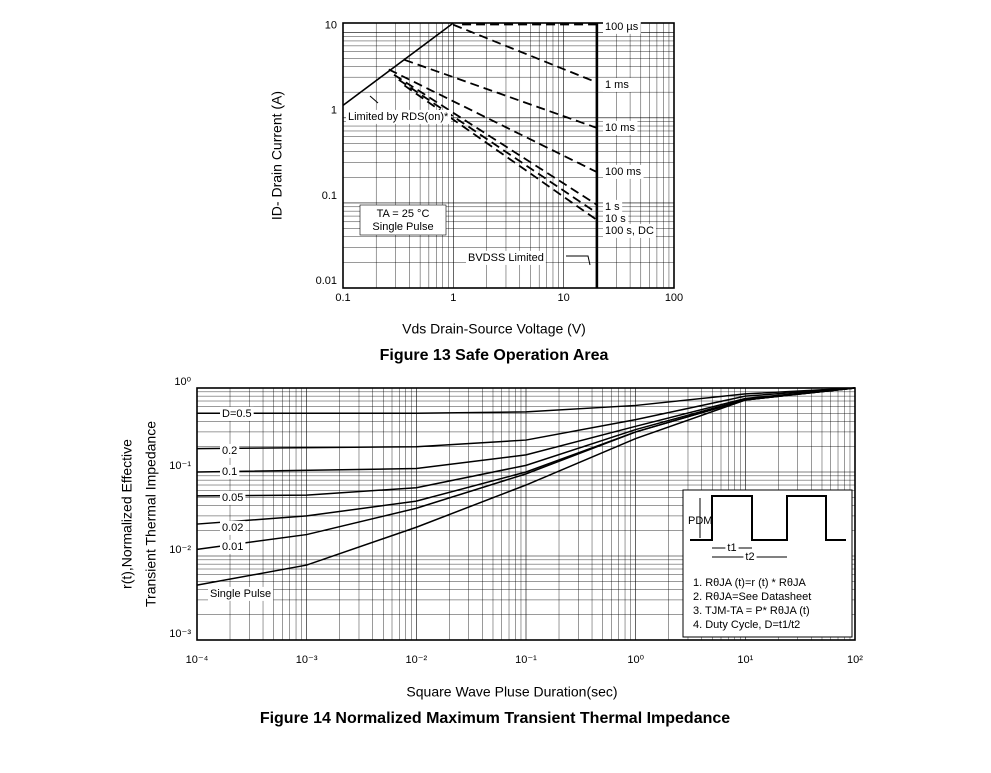  Describe the element at coordinates (746, 625) in the screenshot. I see `inset-note: 4. Duty Cycle, D=t1/t2` at that location.